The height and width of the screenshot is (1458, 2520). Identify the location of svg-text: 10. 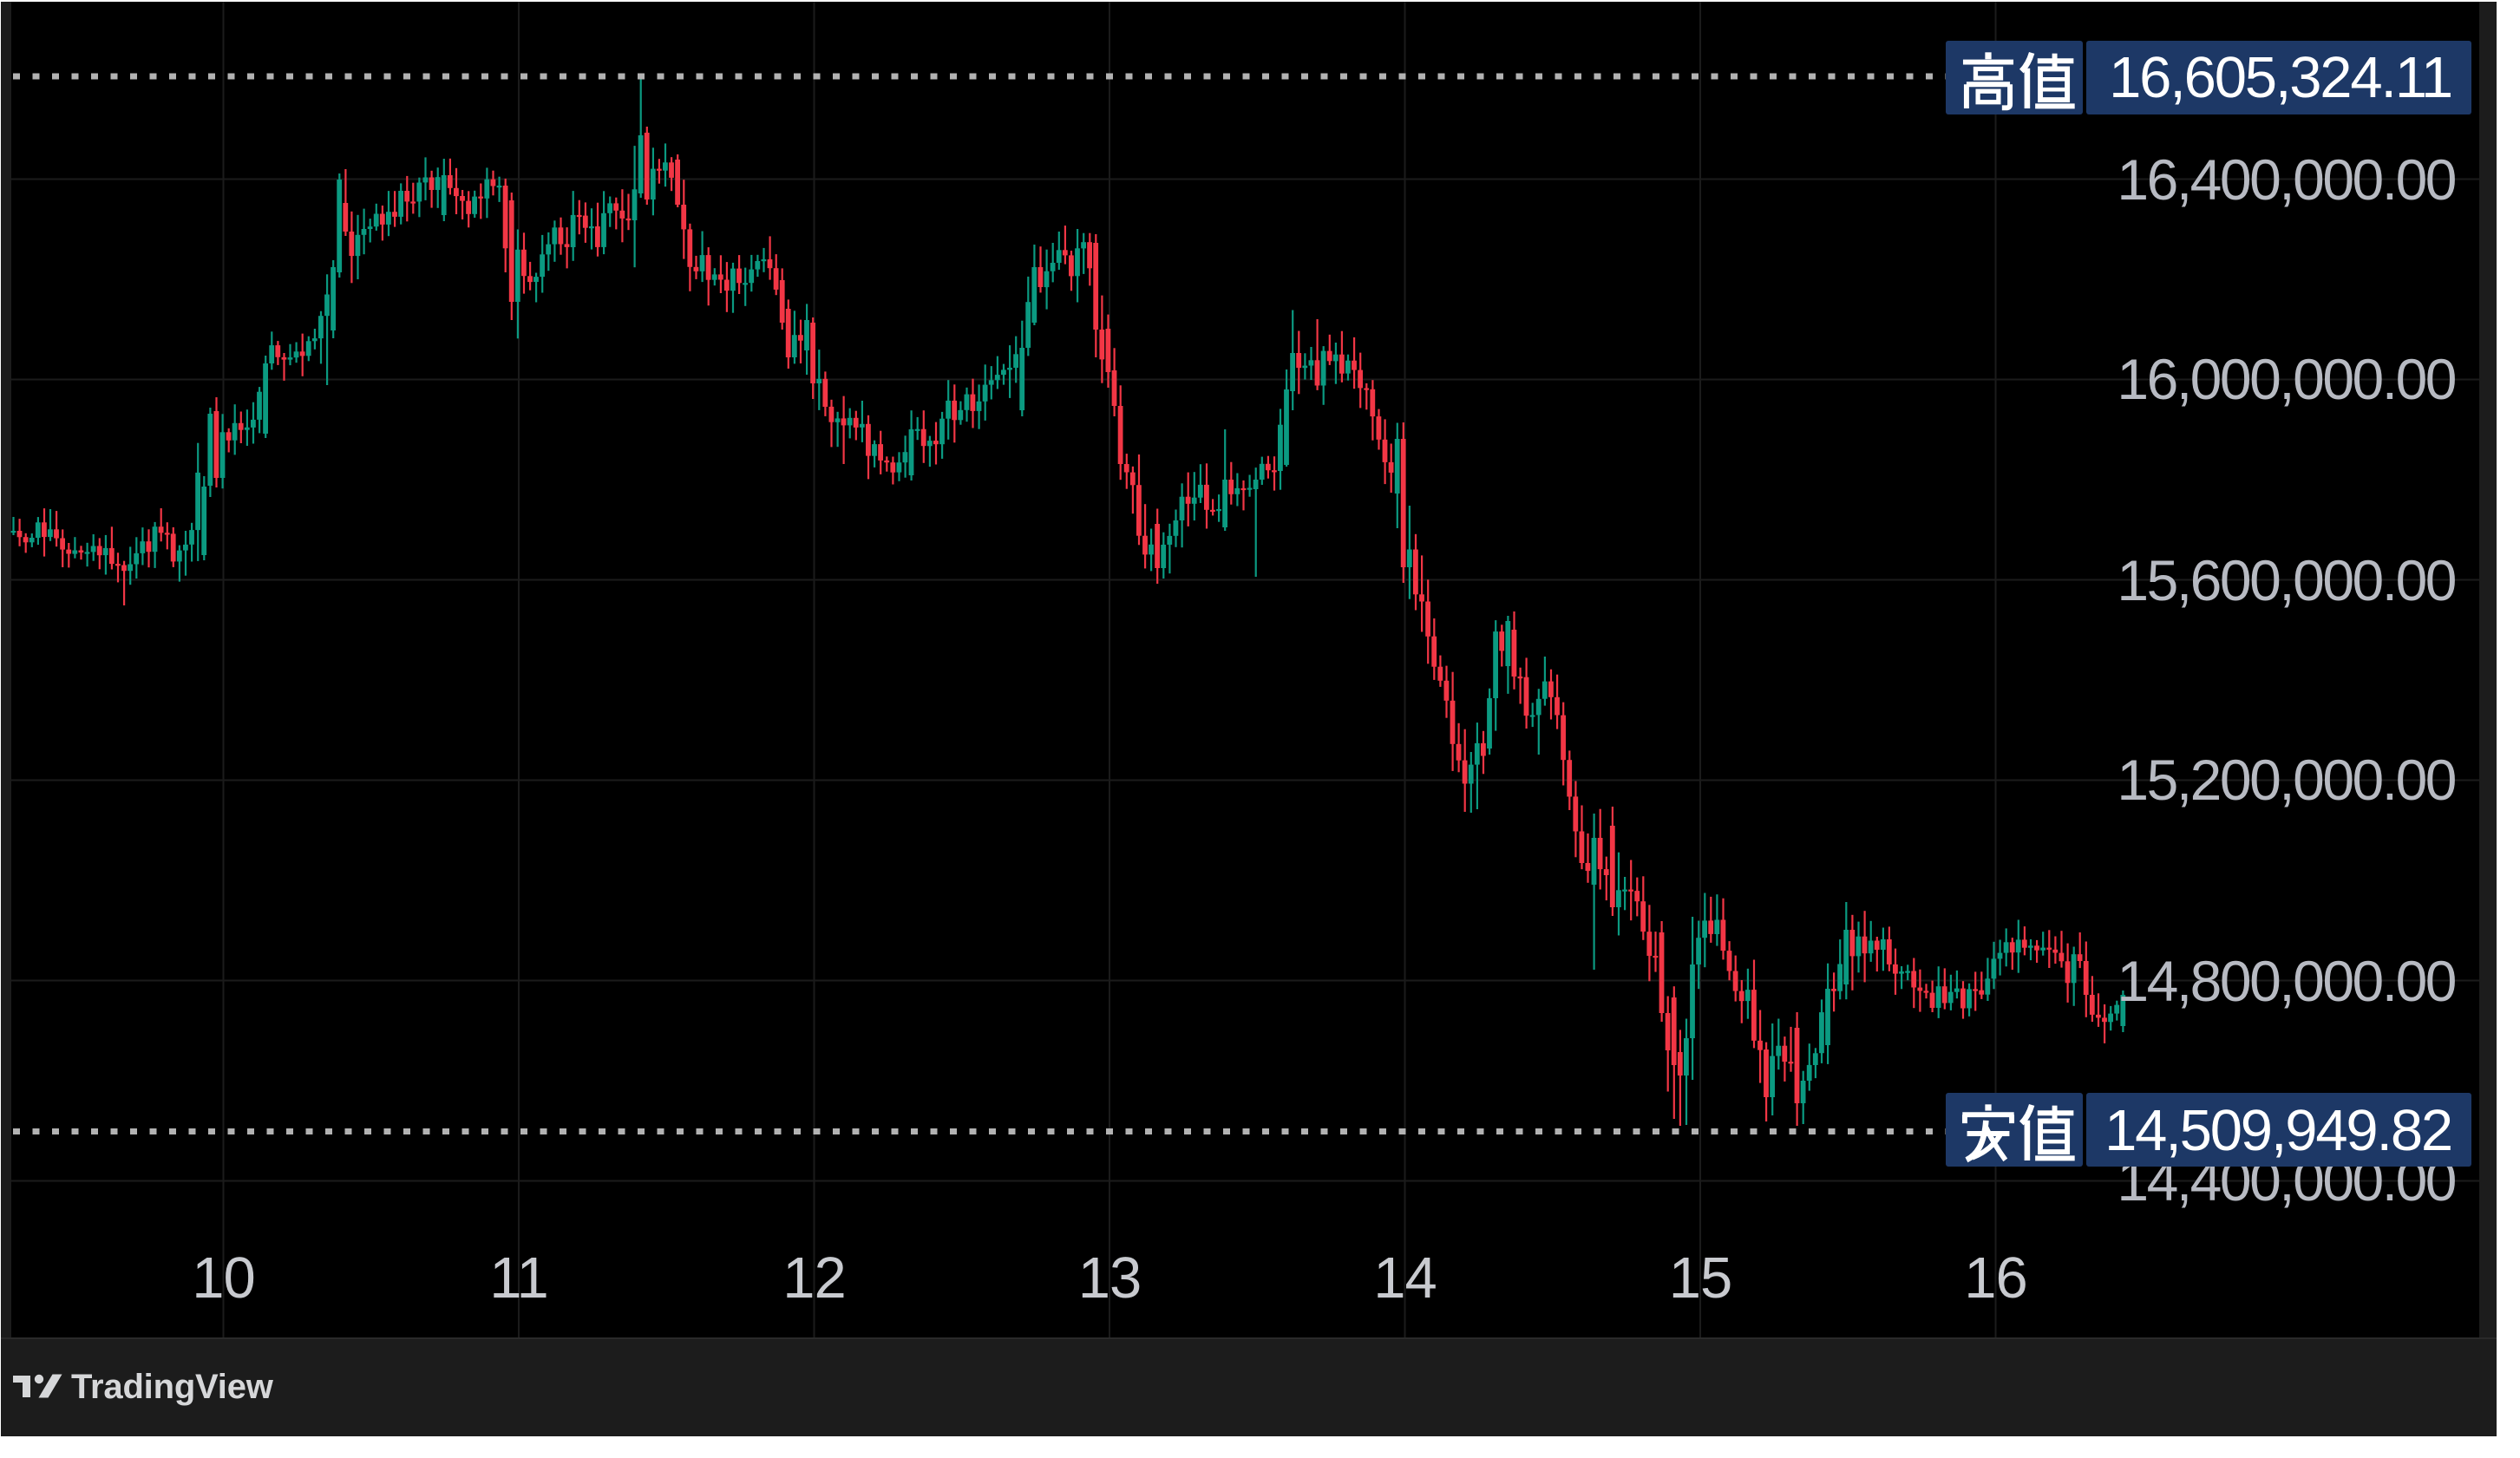
(223, 1278).